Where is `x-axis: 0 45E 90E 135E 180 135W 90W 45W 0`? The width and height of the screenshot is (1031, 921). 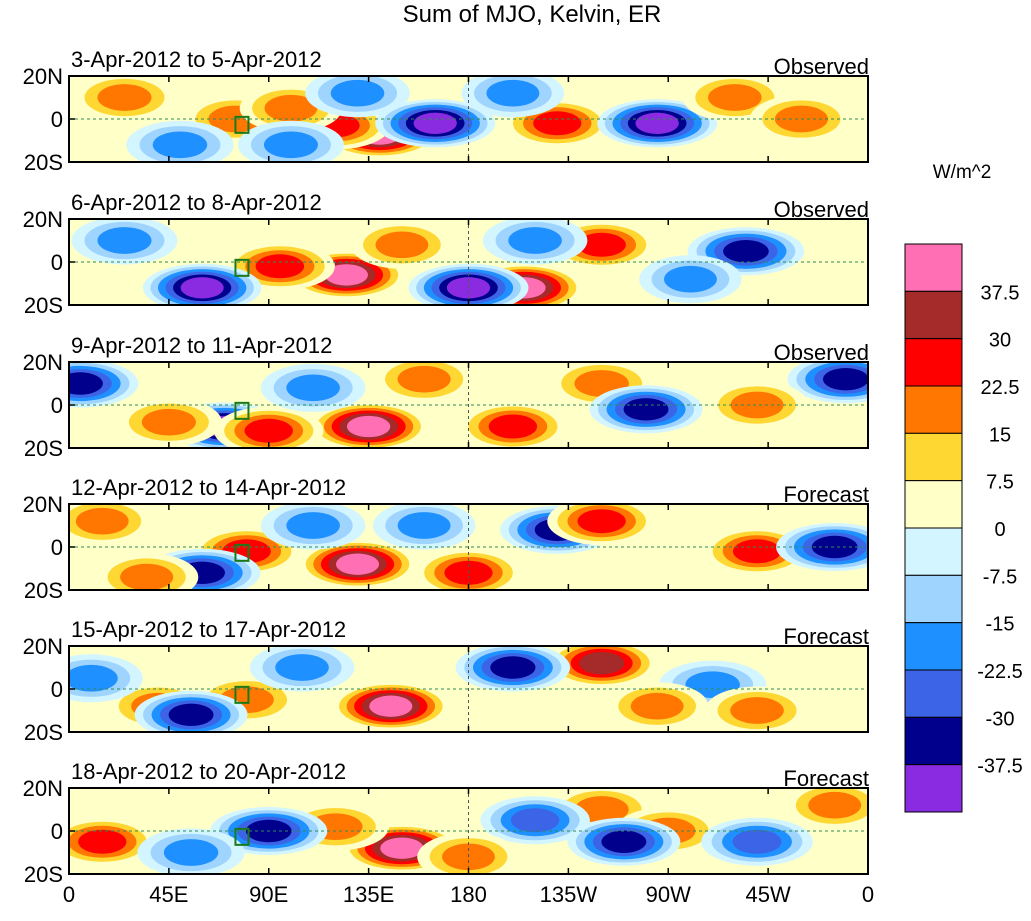 x-axis: 0 45E 90E 135E 180 135W 90W 45W 0 is located at coordinates (468, 894).